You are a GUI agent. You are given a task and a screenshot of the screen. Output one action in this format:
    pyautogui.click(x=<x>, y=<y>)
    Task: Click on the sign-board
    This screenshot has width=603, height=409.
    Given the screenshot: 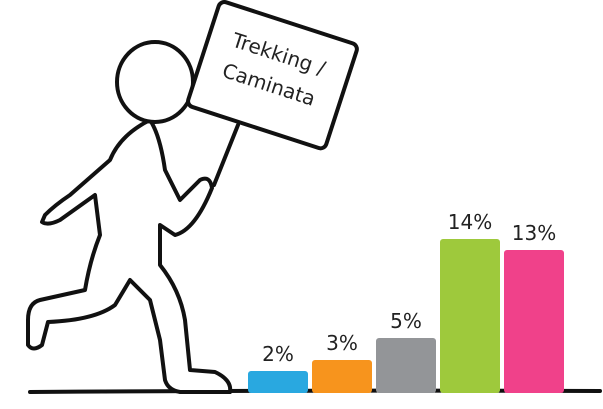 What is the action you would take?
    pyautogui.click(x=272, y=75)
    